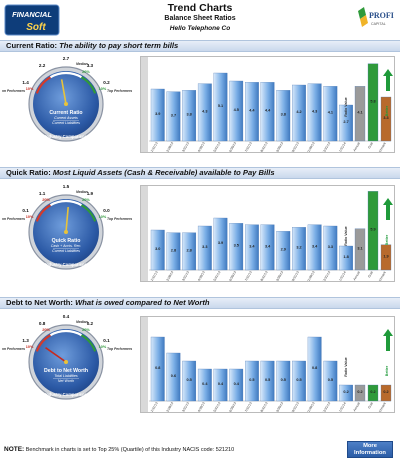 This screenshot has width=400, height=461. Describe the element at coordinates (66, 118) in the screenshot. I see `gauge-formula-numerator: Current Assets` at that location.